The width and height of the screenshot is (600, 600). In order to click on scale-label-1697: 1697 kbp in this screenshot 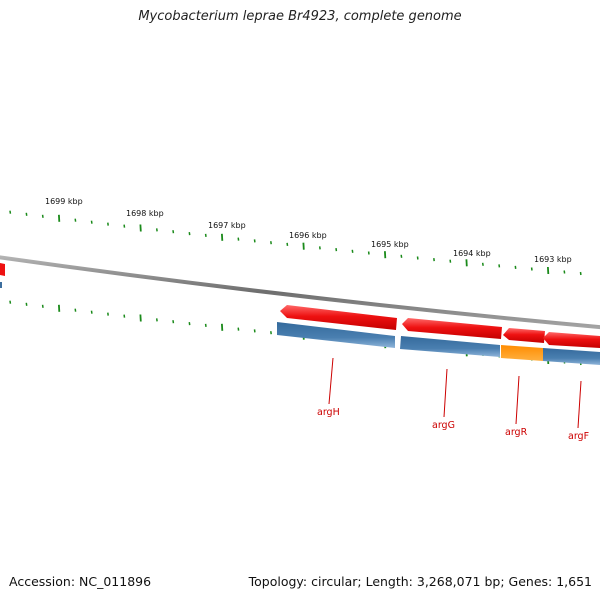, I will do `click(227, 225)`.